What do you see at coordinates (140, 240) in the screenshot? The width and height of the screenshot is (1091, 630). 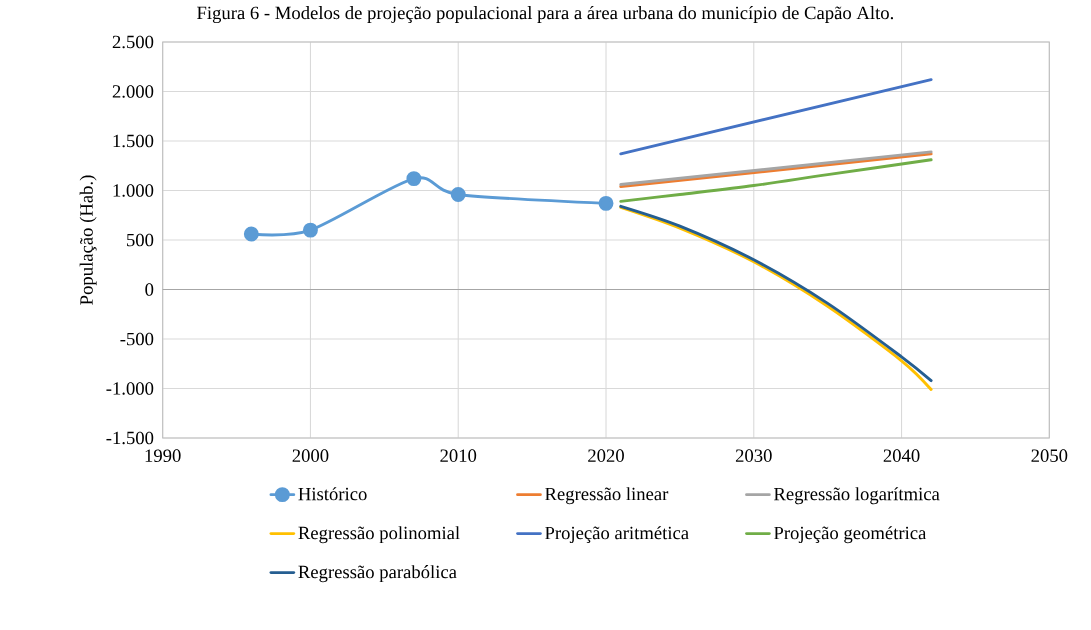 I see `y-tick-label: 500` at bounding box center [140, 240].